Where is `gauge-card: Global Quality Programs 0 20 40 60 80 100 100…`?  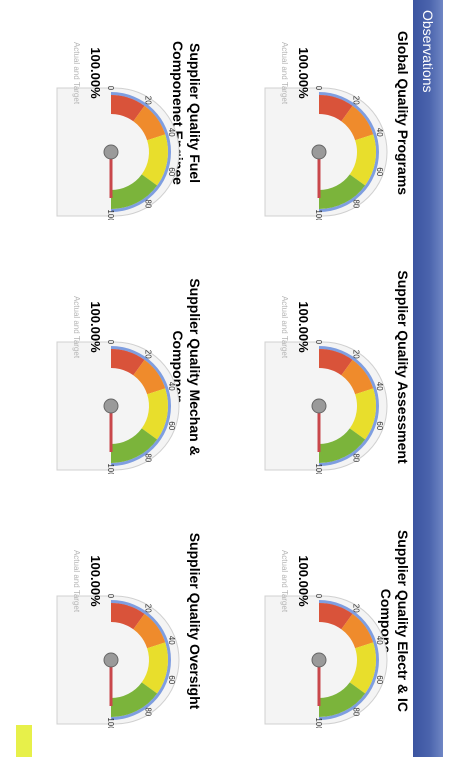
gauge-card: Global Quality Programs 0 20 40 60 80 100 100… is located at coordinates (311, 114).